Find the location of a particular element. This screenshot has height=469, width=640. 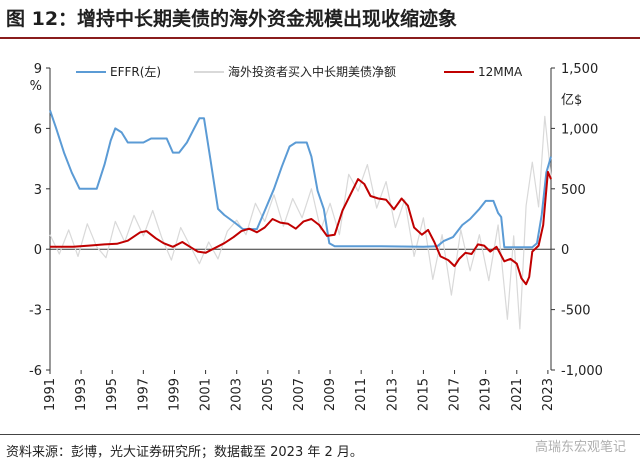

legend: EFFR(左) 海外投资者买入中长期美债净额 12MMA is located at coordinates (299, 71).